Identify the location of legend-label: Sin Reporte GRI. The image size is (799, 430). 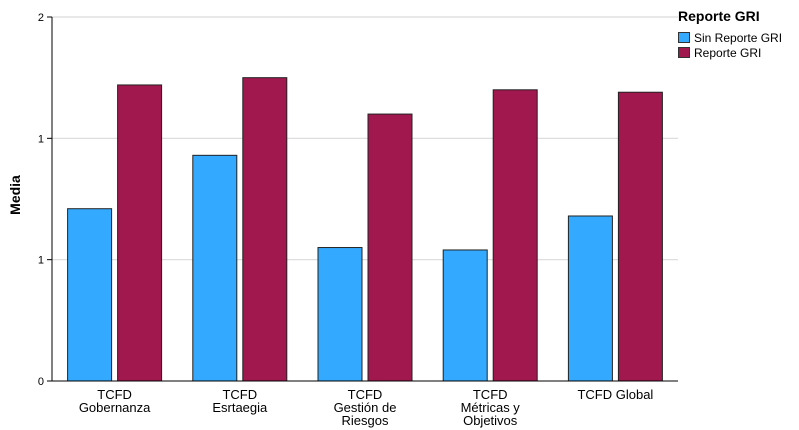
(738, 37).